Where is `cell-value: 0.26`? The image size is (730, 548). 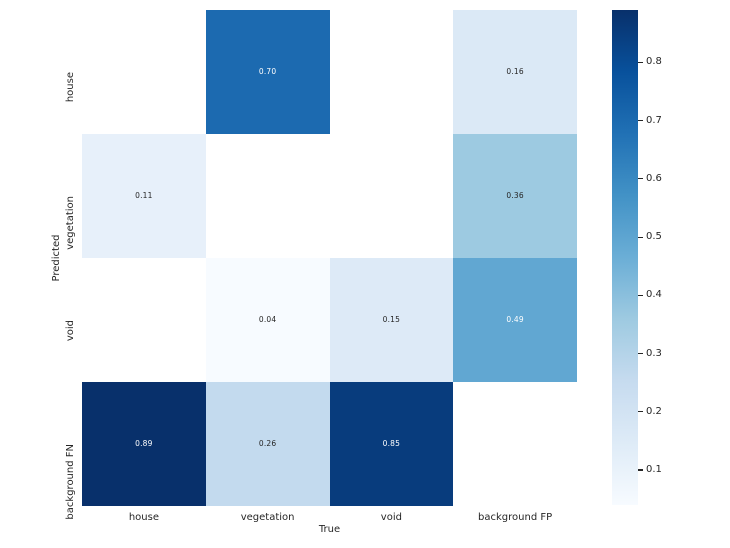 cell-value: 0.26 is located at coordinates (267, 444).